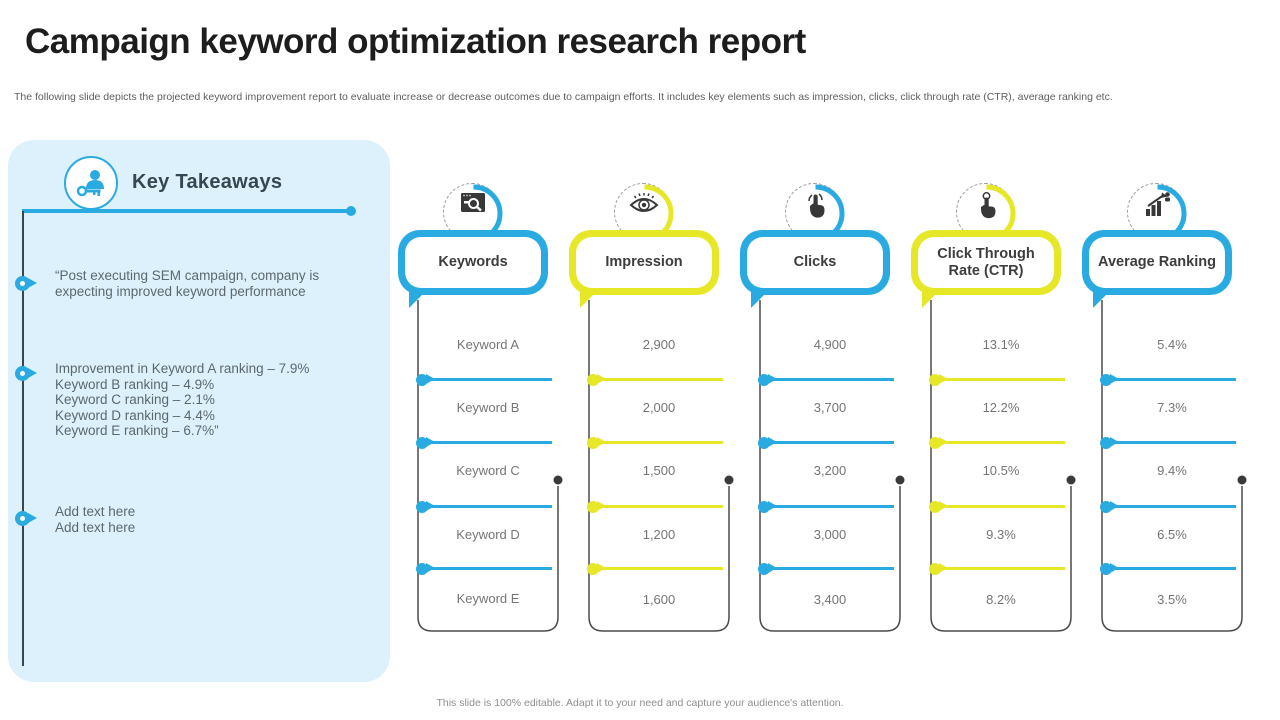 The width and height of the screenshot is (1280, 720). I want to click on cell: 6.5%, so click(1172, 534).